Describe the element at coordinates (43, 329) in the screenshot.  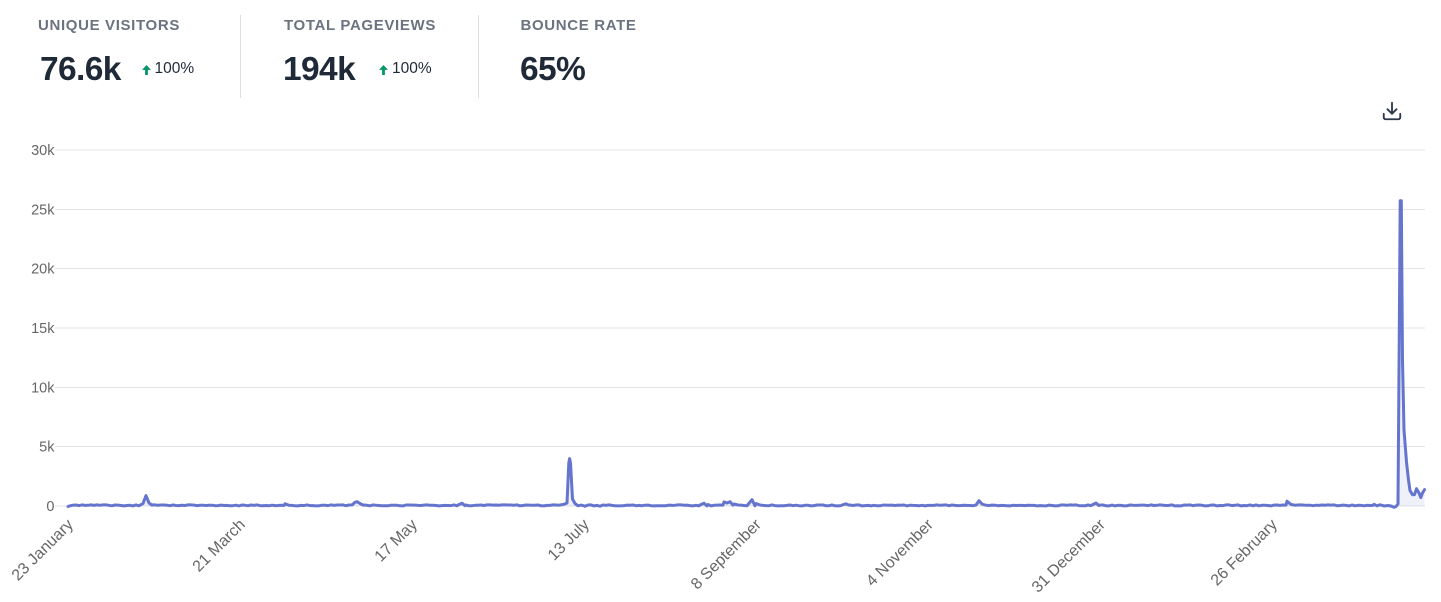
I see `svg-text: 15k` at that location.